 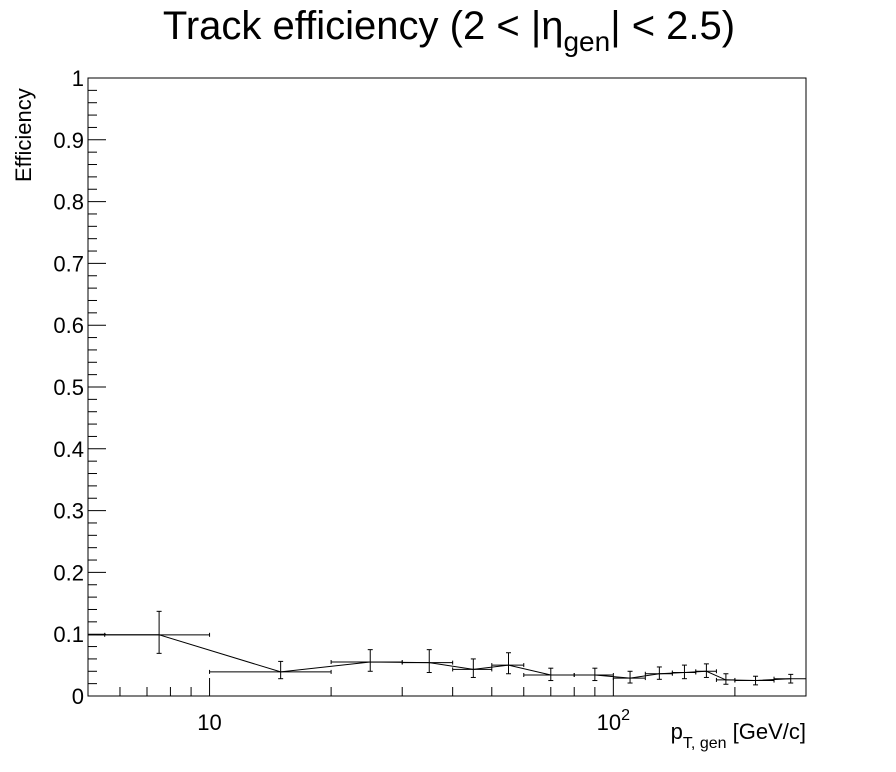 What do you see at coordinates (68, 634) in the screenshot?
I see `y-tick-label: 0.1` at bounding box center [68, 634].